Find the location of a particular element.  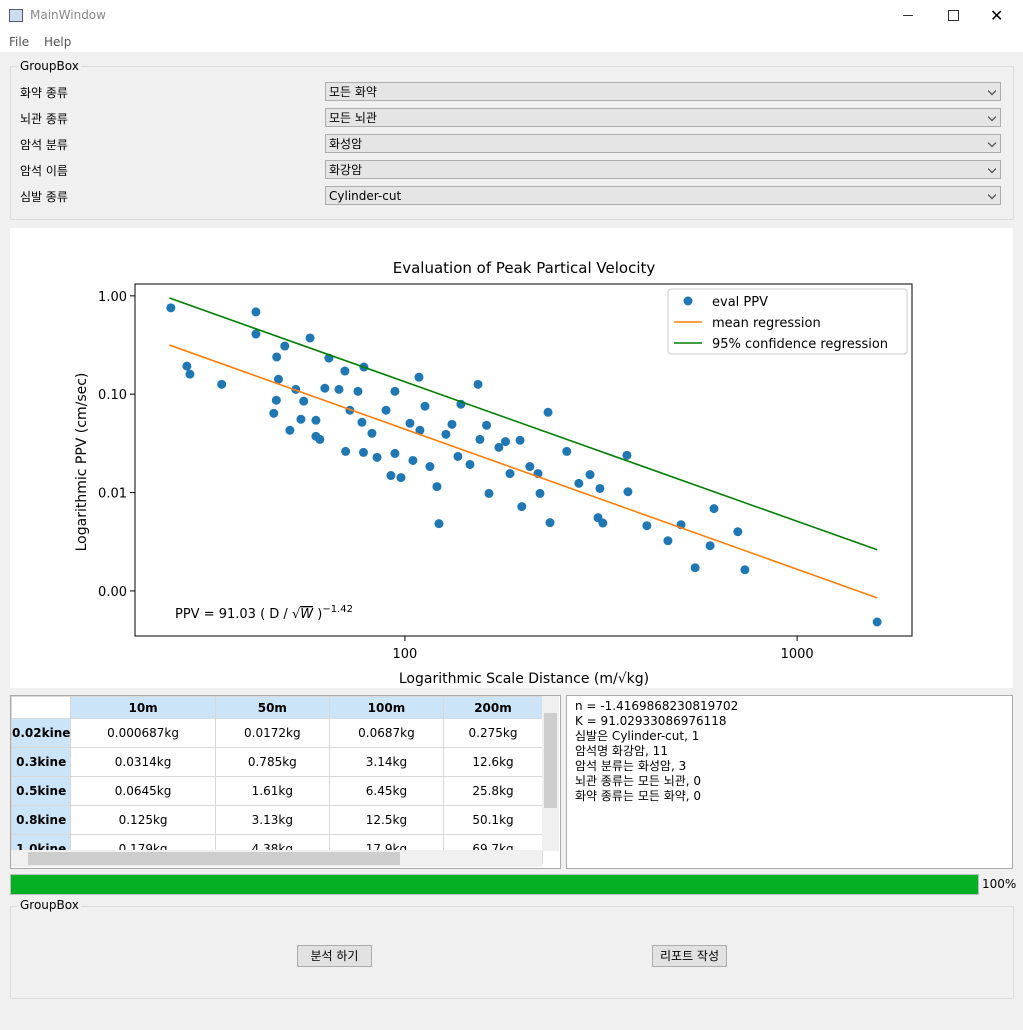

progress-label: 100% is located at coordinates (999, 884).